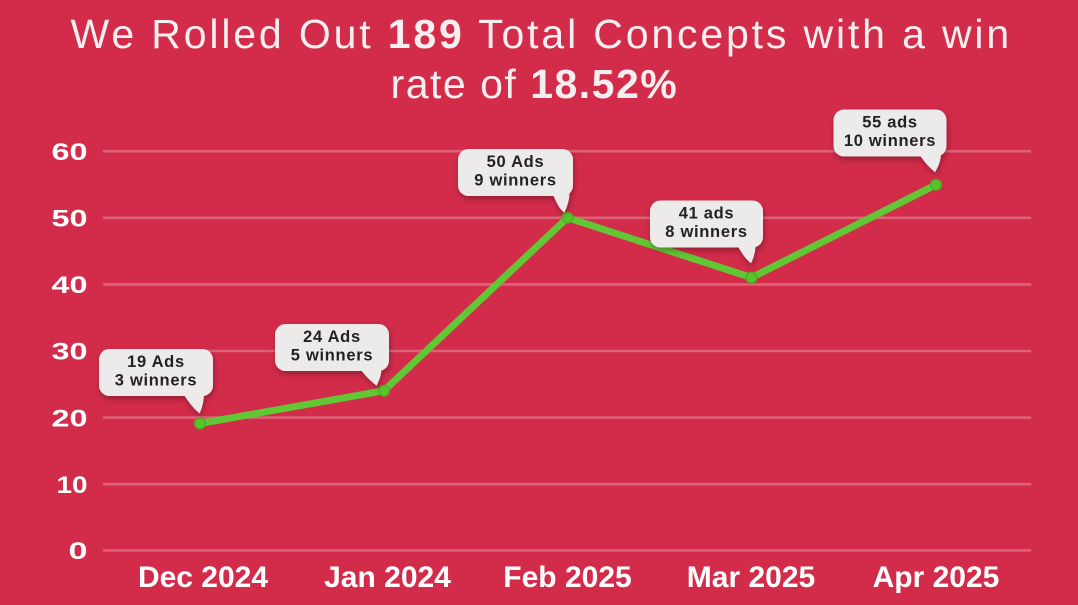 Image resolution: width=1078 pixels, height=605 pixels. Describe the element at coordinates (706, 232) in the screenshot. I see `svg-text: 8 winners` at that location.